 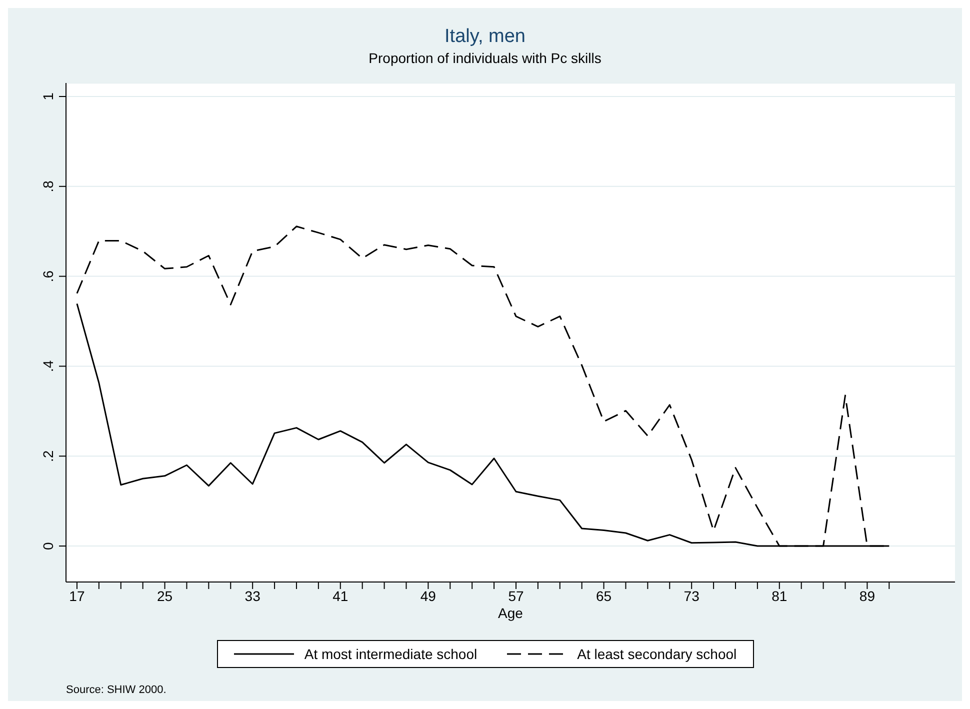 What do you see at coordinates (48, 276) in the screenshot?
I see `y-tick-label: .6` at bounding box center [48, 276].